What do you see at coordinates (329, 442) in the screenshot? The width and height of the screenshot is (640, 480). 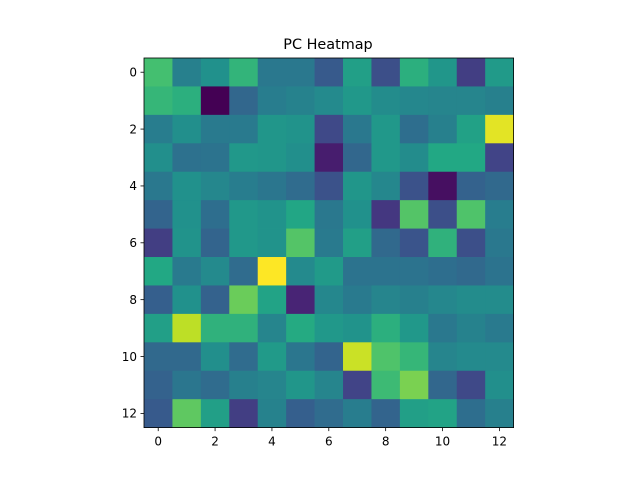 I see `x-tick-label: 6` at bounding box center [329, 442].